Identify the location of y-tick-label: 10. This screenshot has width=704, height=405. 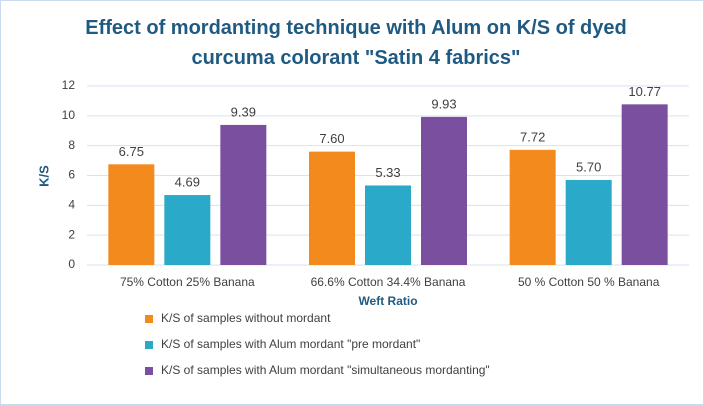
(69, 115).